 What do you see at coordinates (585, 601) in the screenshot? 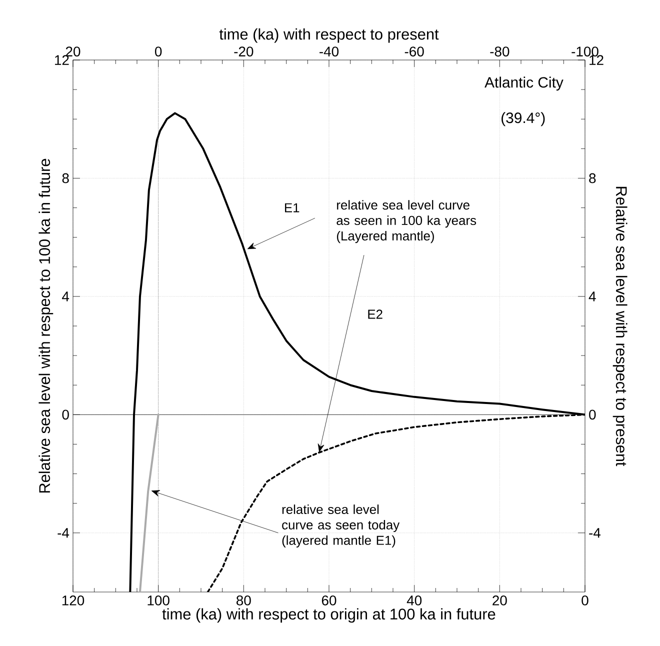
I see `x-tick-label: 0` at bounding box center [585, 601].